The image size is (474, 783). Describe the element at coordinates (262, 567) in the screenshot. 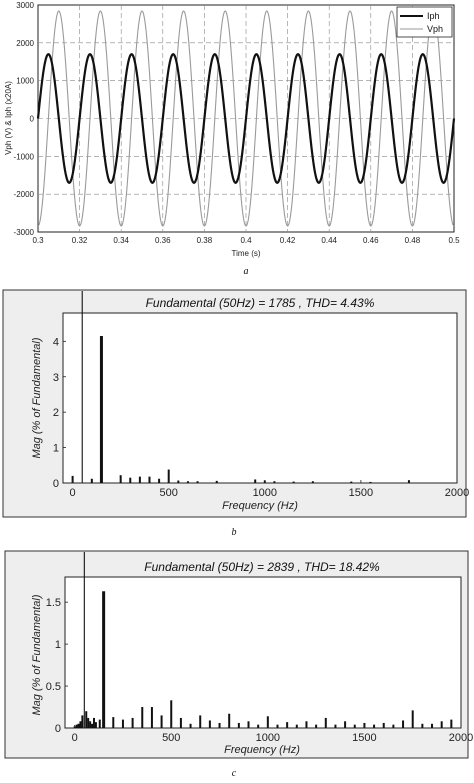

I see `panel-c-title: Fundamental (50Hz) = 2839 , THD= 18.42%` at that location.